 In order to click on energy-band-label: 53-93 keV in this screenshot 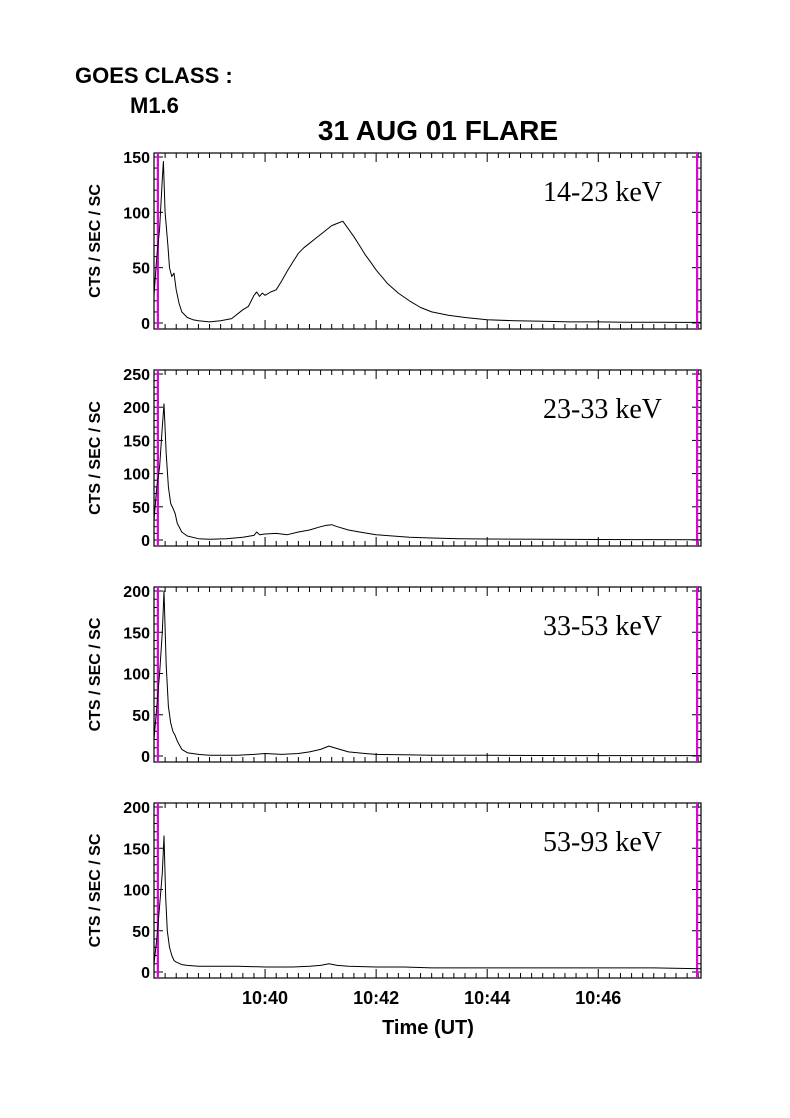, I will do `click(602, 842)`.